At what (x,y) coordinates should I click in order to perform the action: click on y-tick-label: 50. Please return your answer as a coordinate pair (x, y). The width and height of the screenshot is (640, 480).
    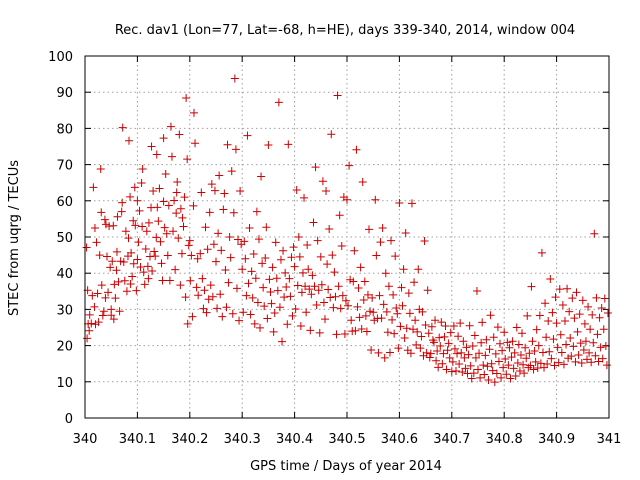
    Looking at the image, I should click on (64, 238).